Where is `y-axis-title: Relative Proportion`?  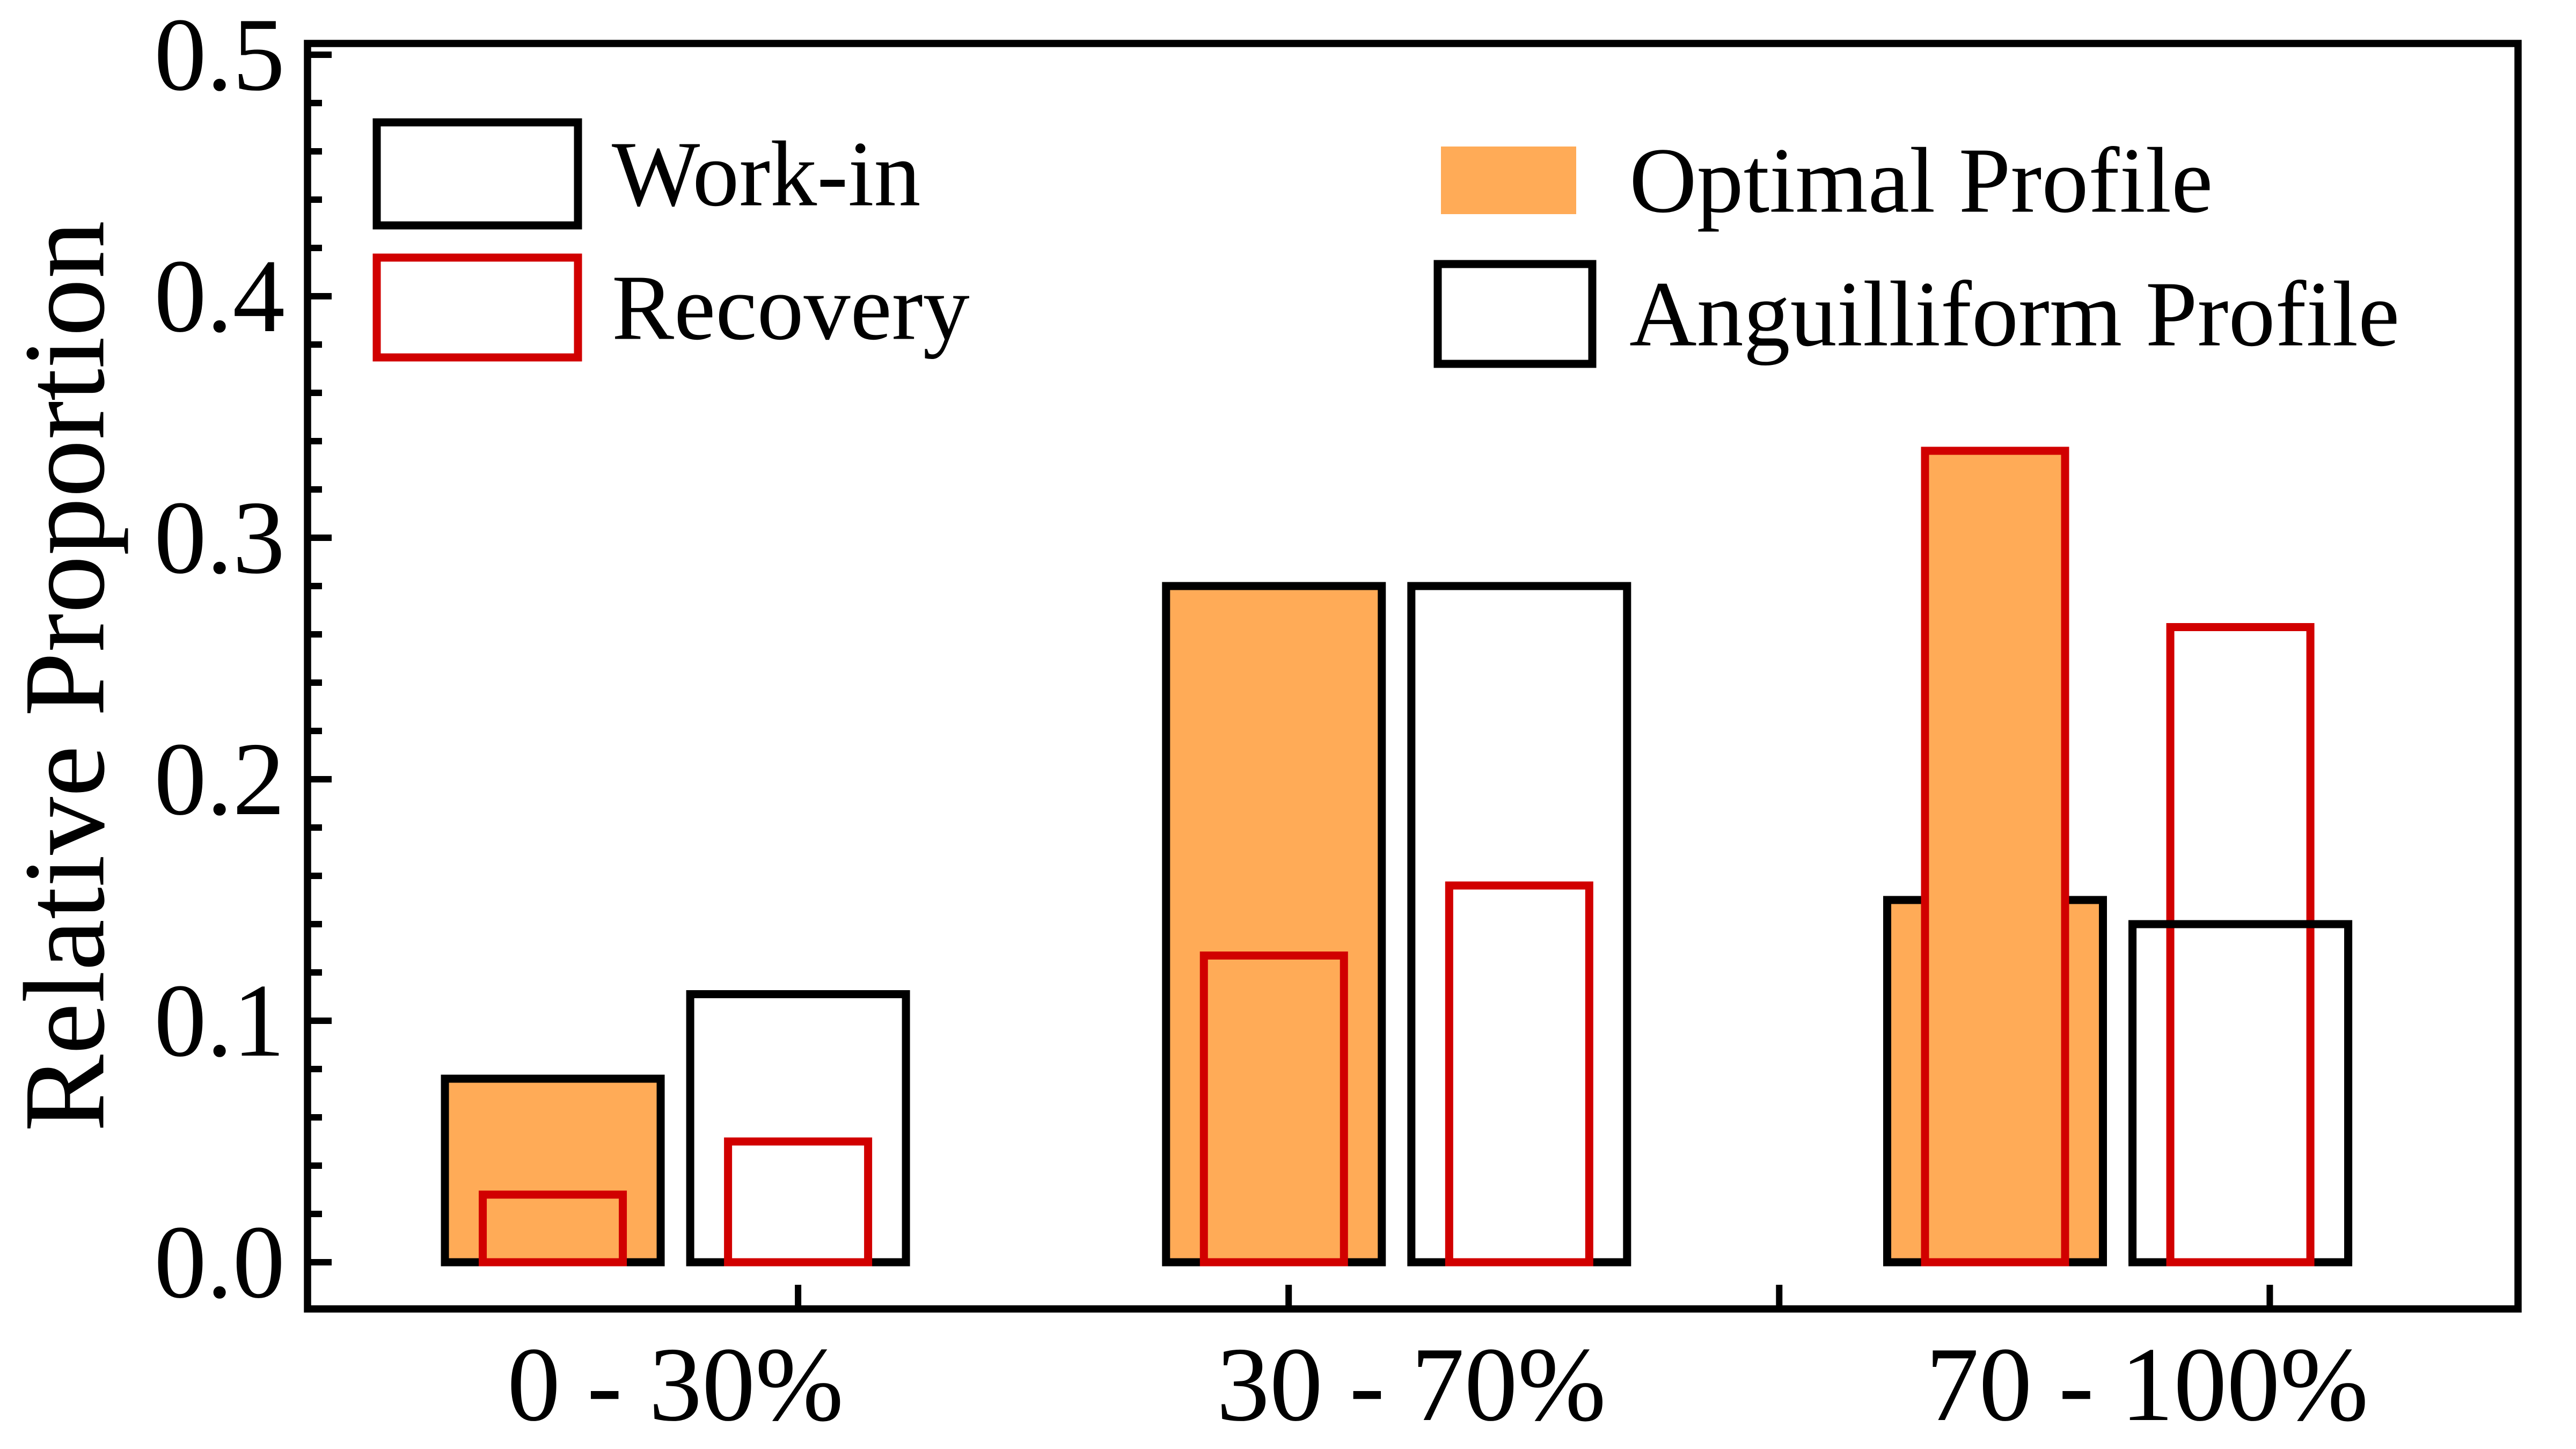
y-axis-title: Relative Proportion is located at coordinates (64, 676).